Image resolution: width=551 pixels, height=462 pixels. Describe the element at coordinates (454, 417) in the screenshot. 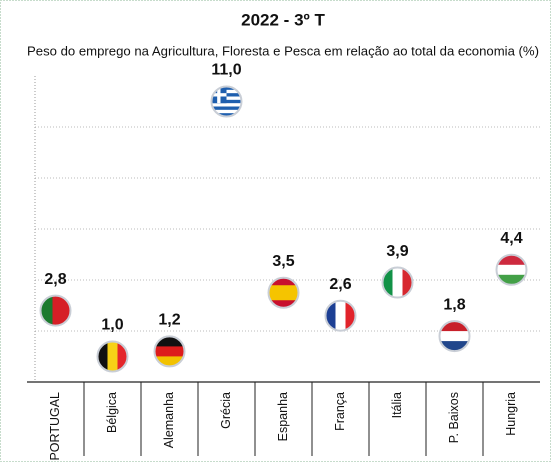

I see `x-tick-label: P. Baixos` at that location.